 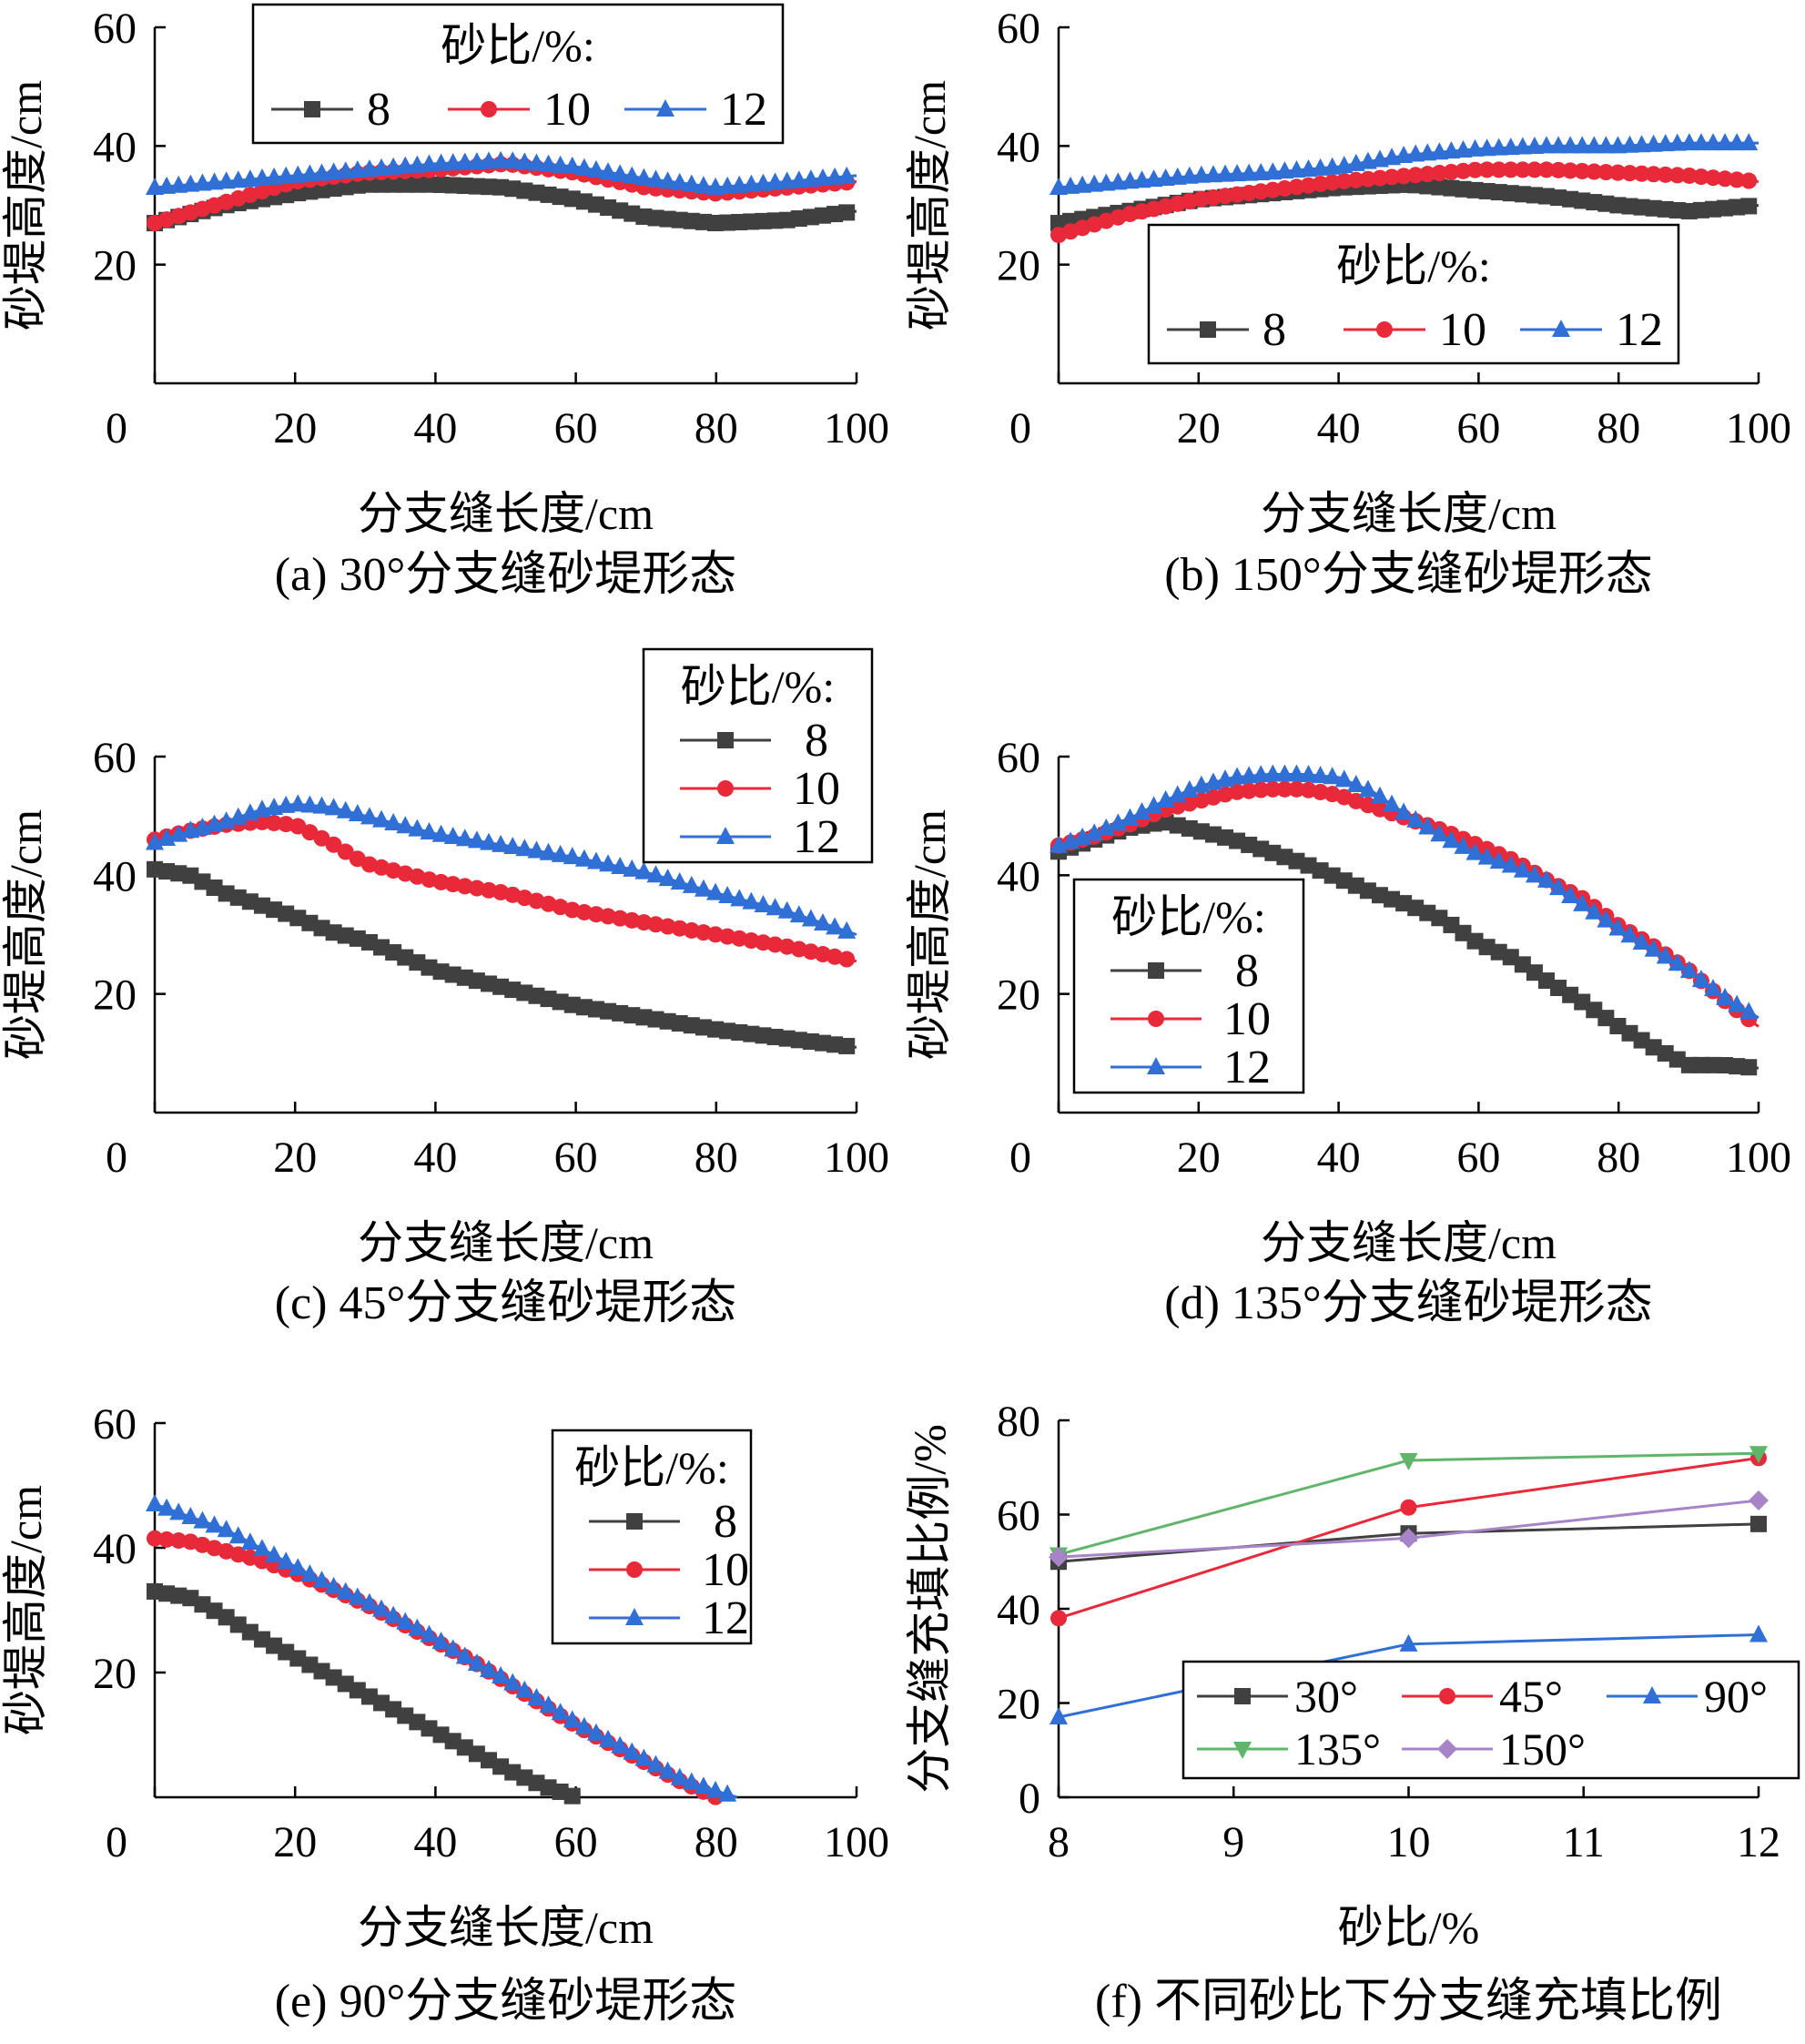 I want to click on x-axis-label: 砂比/%, so click(x=1409, y=1928).